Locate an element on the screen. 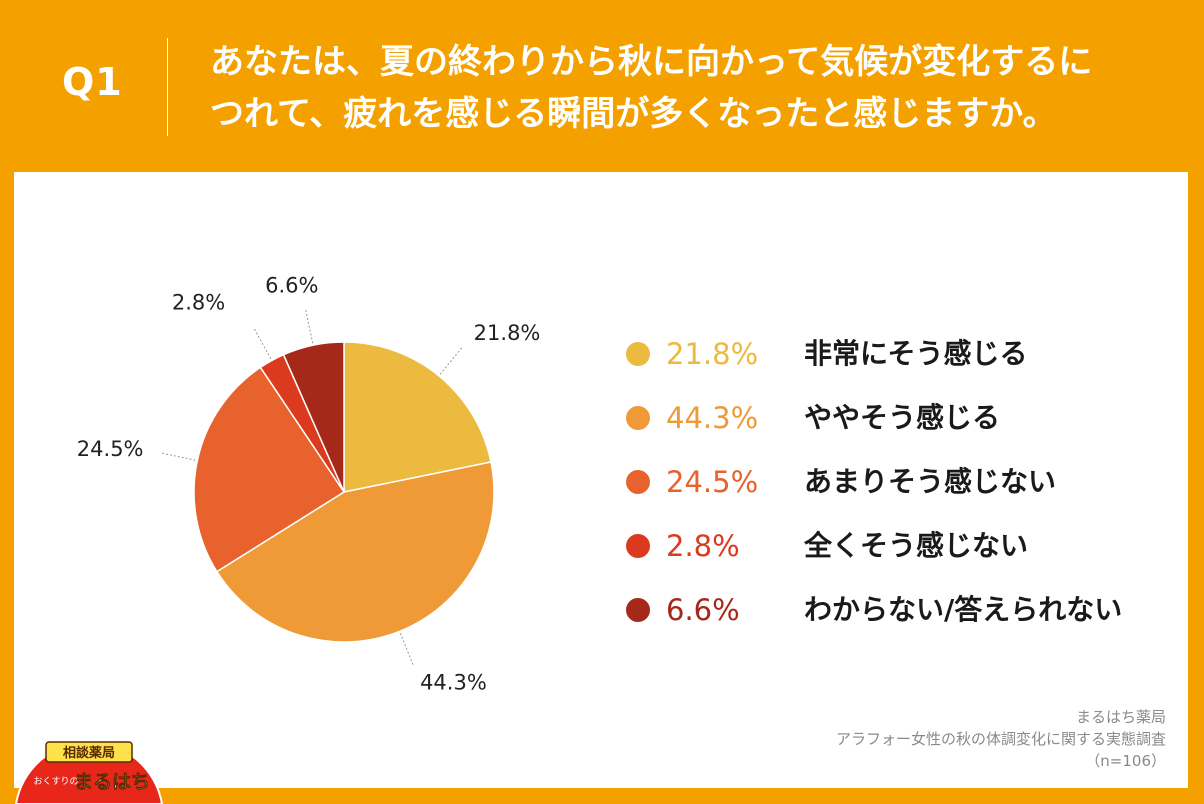  question-number: Q1 is located at coordinates (92, 82).